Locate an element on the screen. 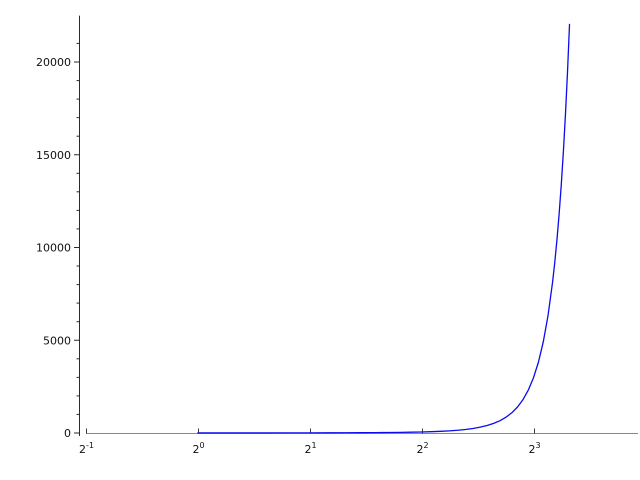  y-tick-label: 0 is located at coordinates (67, 433).